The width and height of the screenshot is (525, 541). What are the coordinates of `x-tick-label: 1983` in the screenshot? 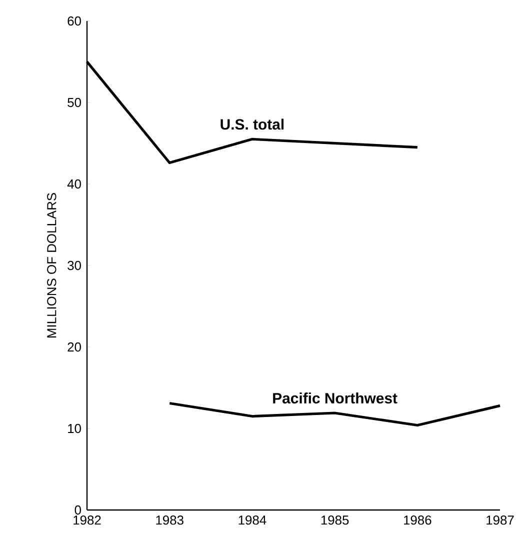 It's located at (170, 520).